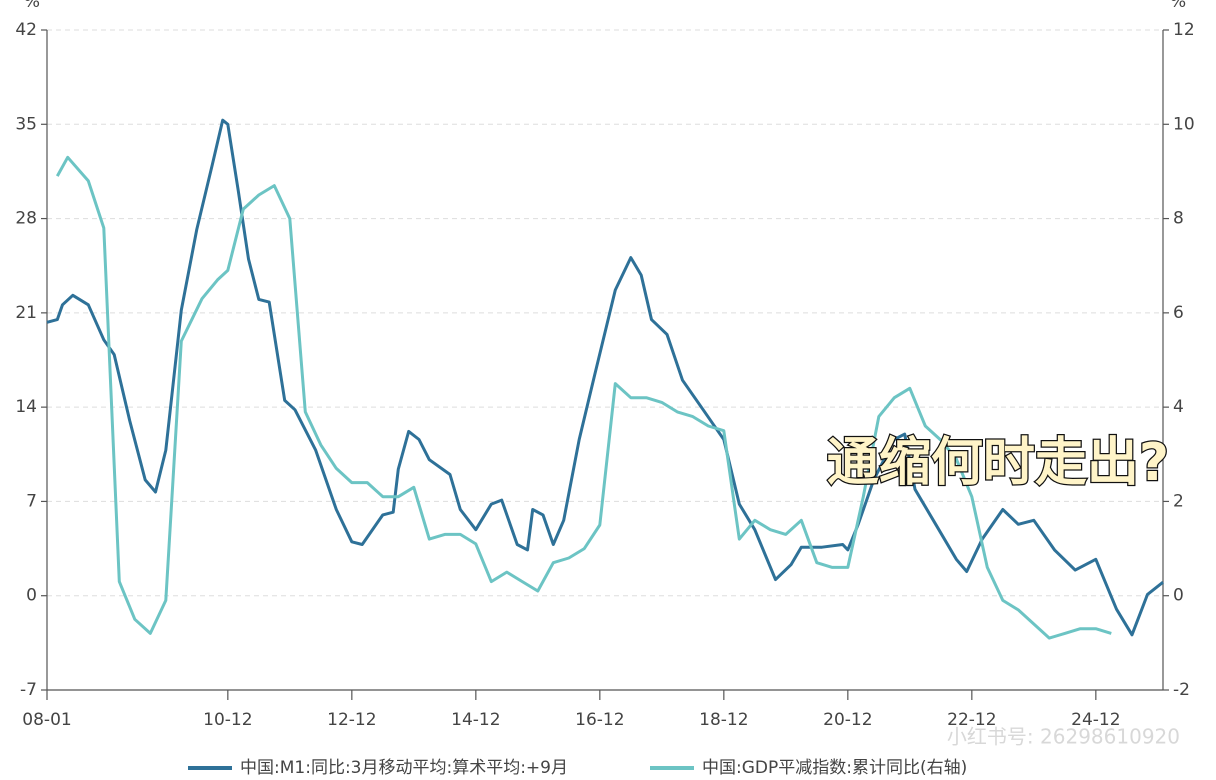 The image size is (1216, 780). I want to click on x-tick-label: 10-12, so click(227, 720).